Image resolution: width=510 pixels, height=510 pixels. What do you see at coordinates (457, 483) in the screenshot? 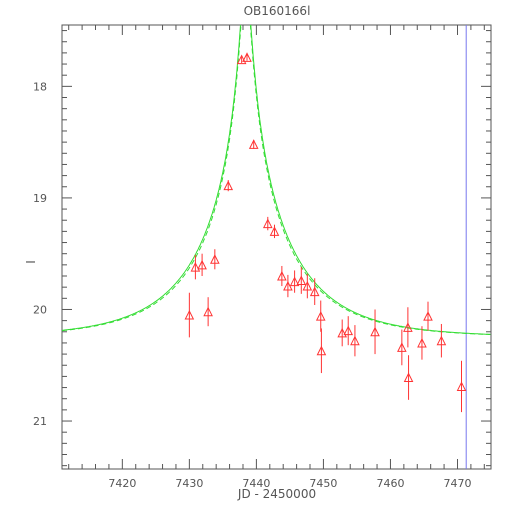
I see `x-tick-label: 7470` at bounding box center [457, 483].